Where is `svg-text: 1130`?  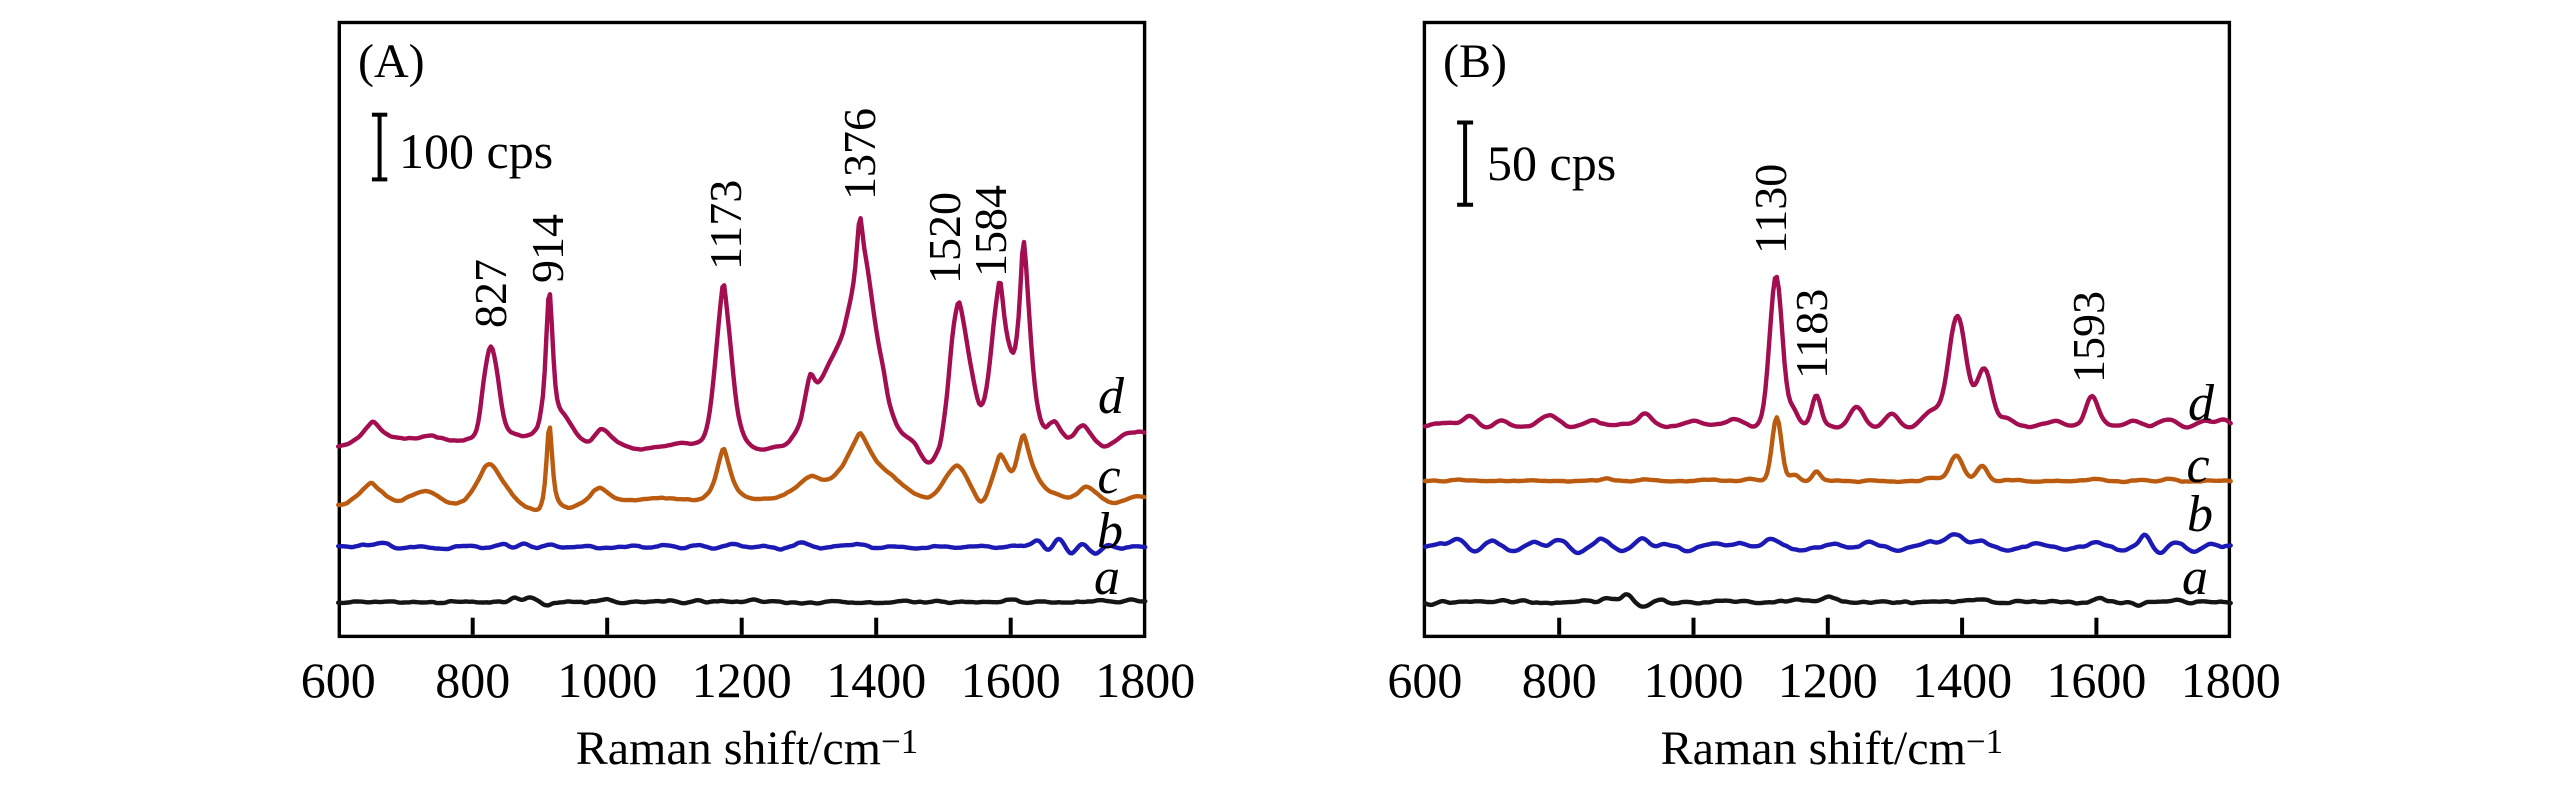 svg-text: 1130 is located at coordinates (1770, 209).